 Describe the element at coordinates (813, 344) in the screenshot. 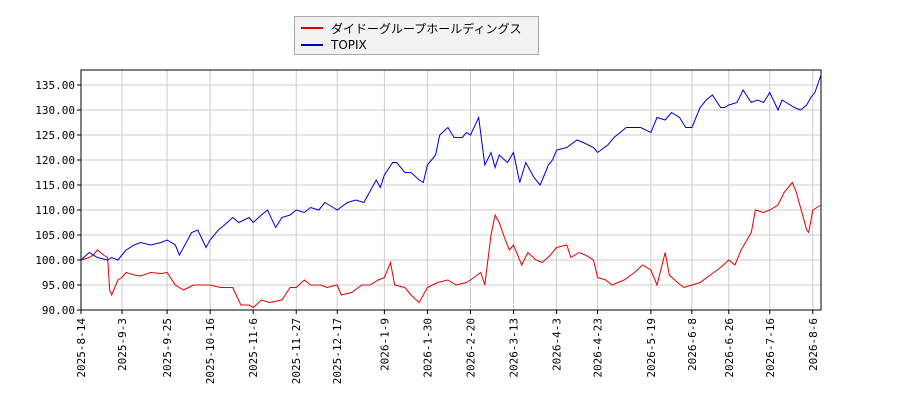

I see `x-tick-label: 2026-8-6` at that location.